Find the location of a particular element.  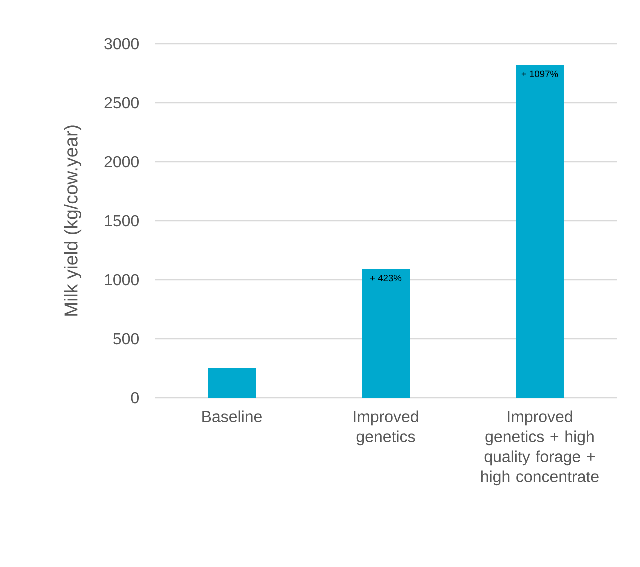

y-tick-label: 2000 is located at coordinates (121, 162).